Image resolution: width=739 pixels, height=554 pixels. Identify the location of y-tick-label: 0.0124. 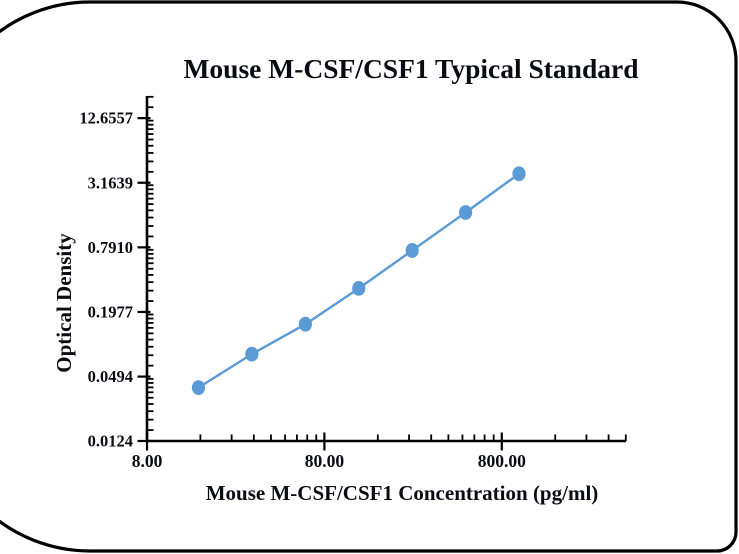
(110, 441).